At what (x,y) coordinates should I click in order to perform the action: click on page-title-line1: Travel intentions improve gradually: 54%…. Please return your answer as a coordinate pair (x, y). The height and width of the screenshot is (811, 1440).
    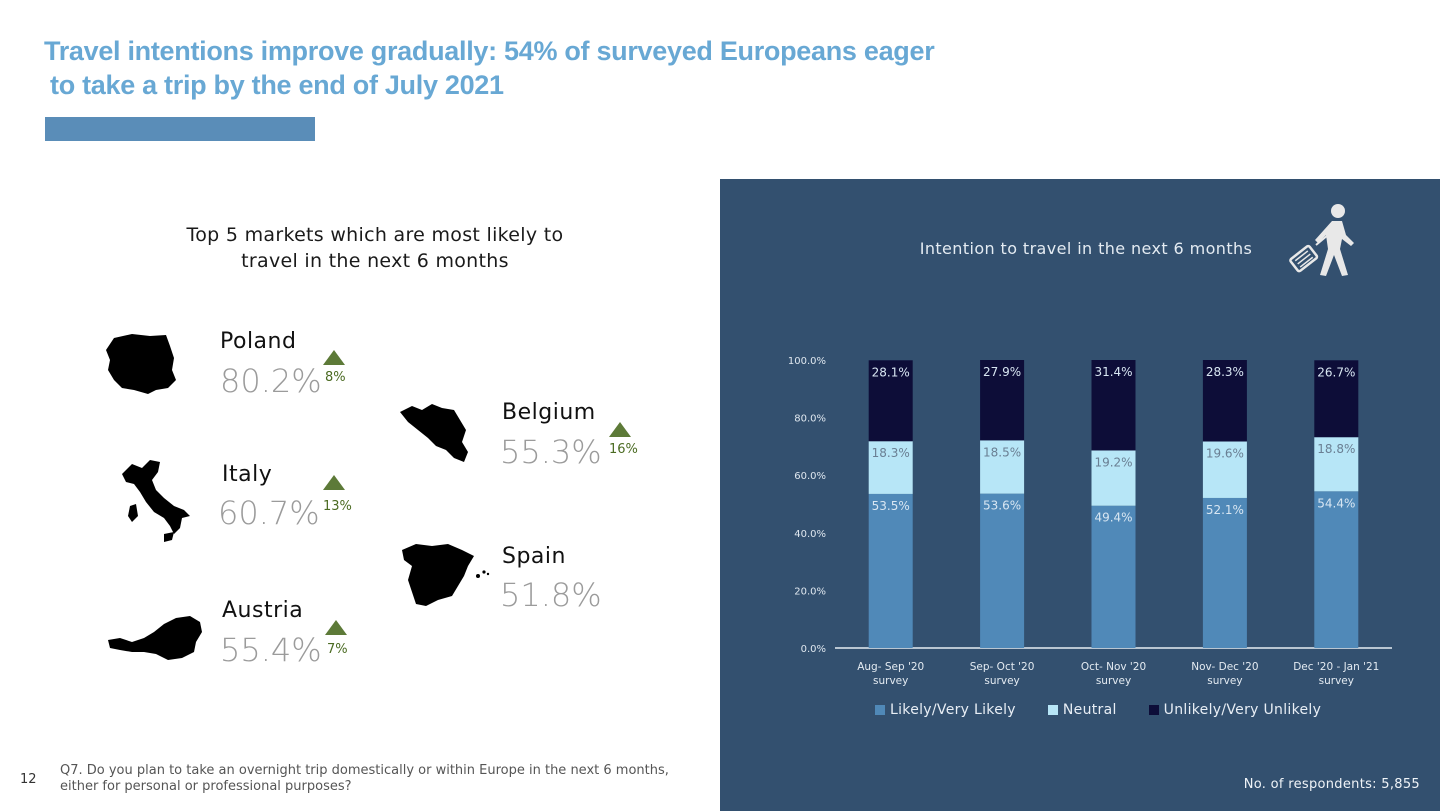
    Looking at the image, I should click on (489, 51).